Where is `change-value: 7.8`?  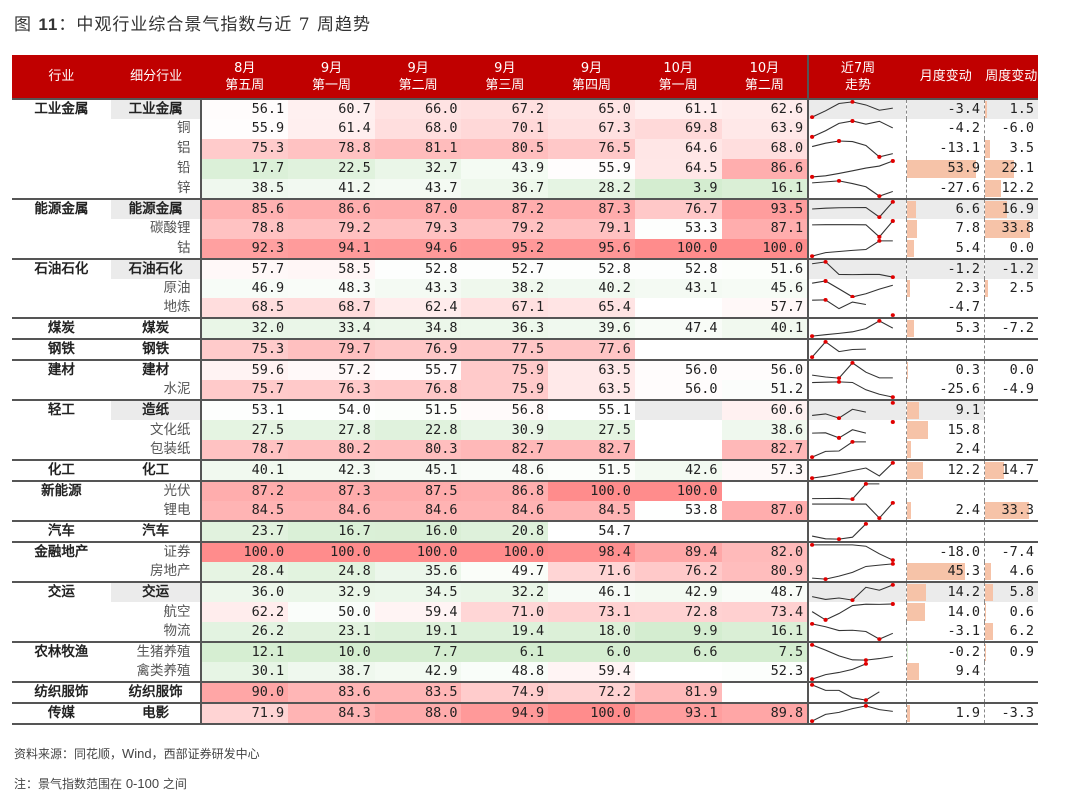 change-value: 7.8 is located at coordinates (968, 228).